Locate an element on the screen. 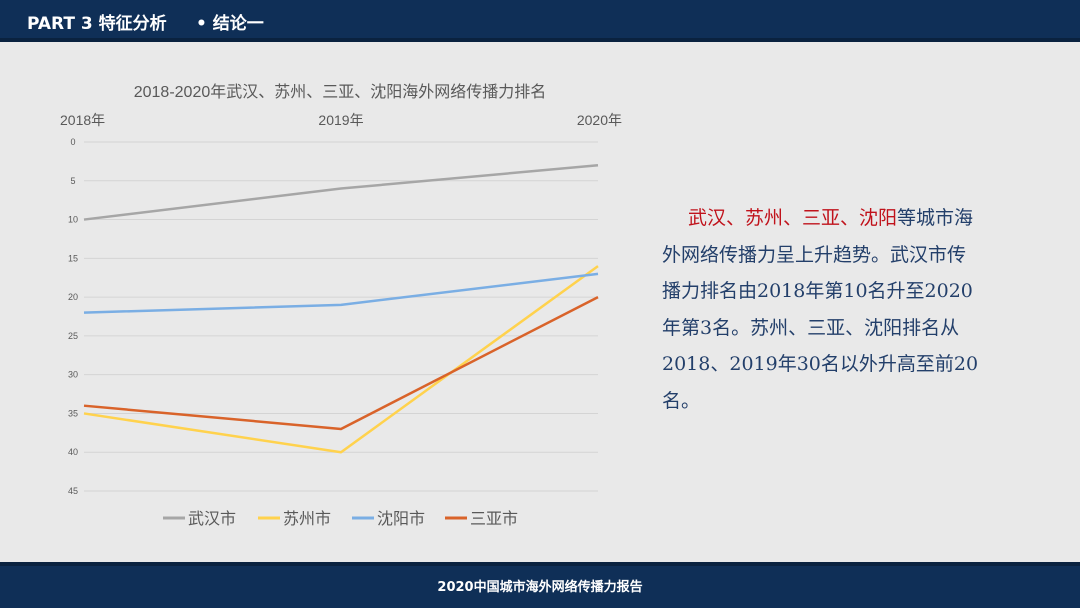 This screenshot has width=1080, height=608. footer-divider is located at coordinates (540, 564).